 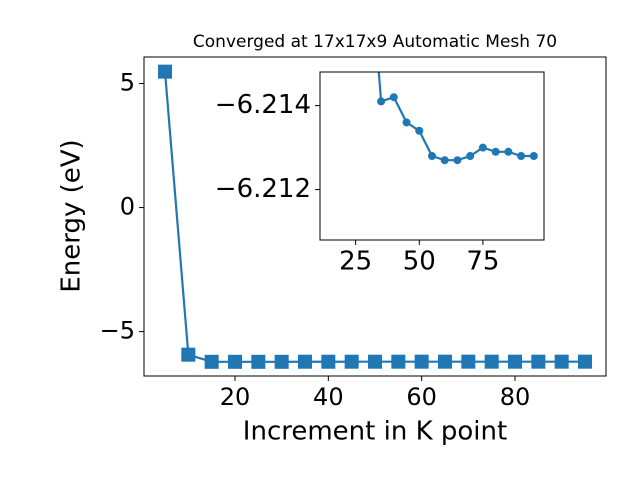 What do you see at coordinates (235, 397) in the screenshot?
I see `x-tick-label: 20` at bounding box center [235, 397].